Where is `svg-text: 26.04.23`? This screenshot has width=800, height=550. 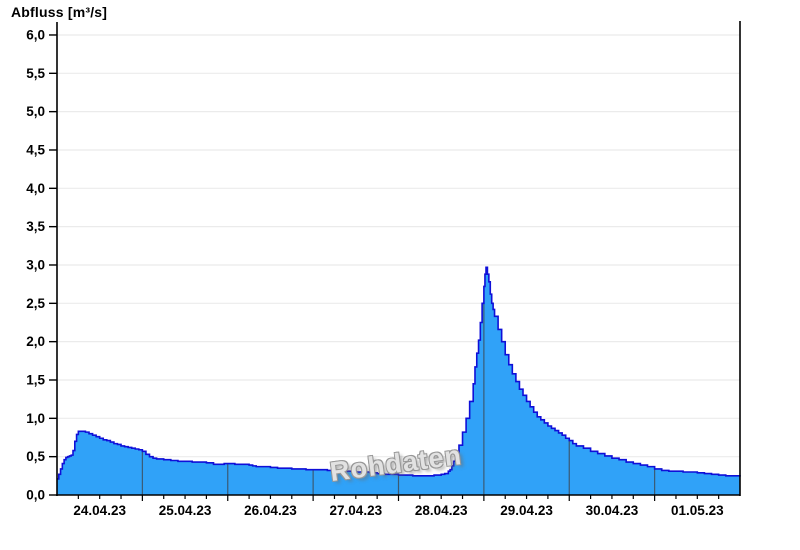 svg-text: 26.04.23 is located at coordinates (270, 510).